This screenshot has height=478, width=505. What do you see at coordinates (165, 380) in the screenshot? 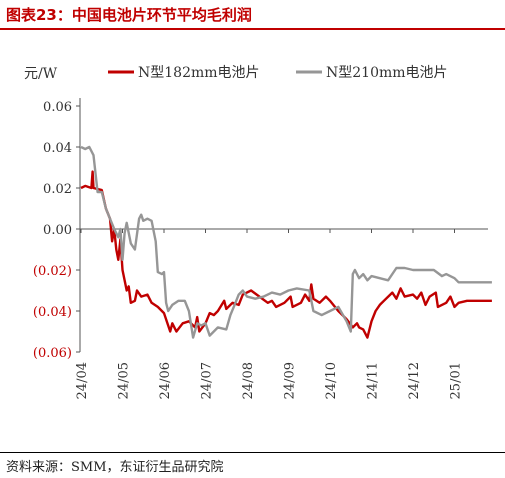
I see `x-tick-label: 24/06` at bounding box center [165, 380].